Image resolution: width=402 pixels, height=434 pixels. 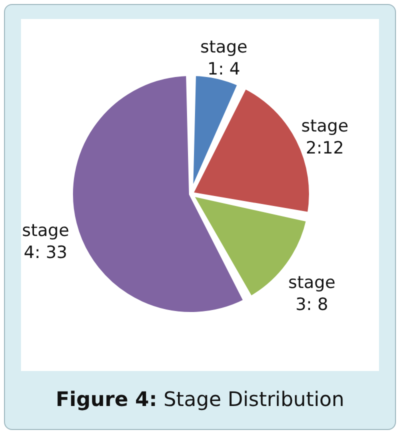 What do you see at coordinates (46, 241) in the screenshot?
I see `slice-label: stage 4: 33` at bounding box center [46, 241].